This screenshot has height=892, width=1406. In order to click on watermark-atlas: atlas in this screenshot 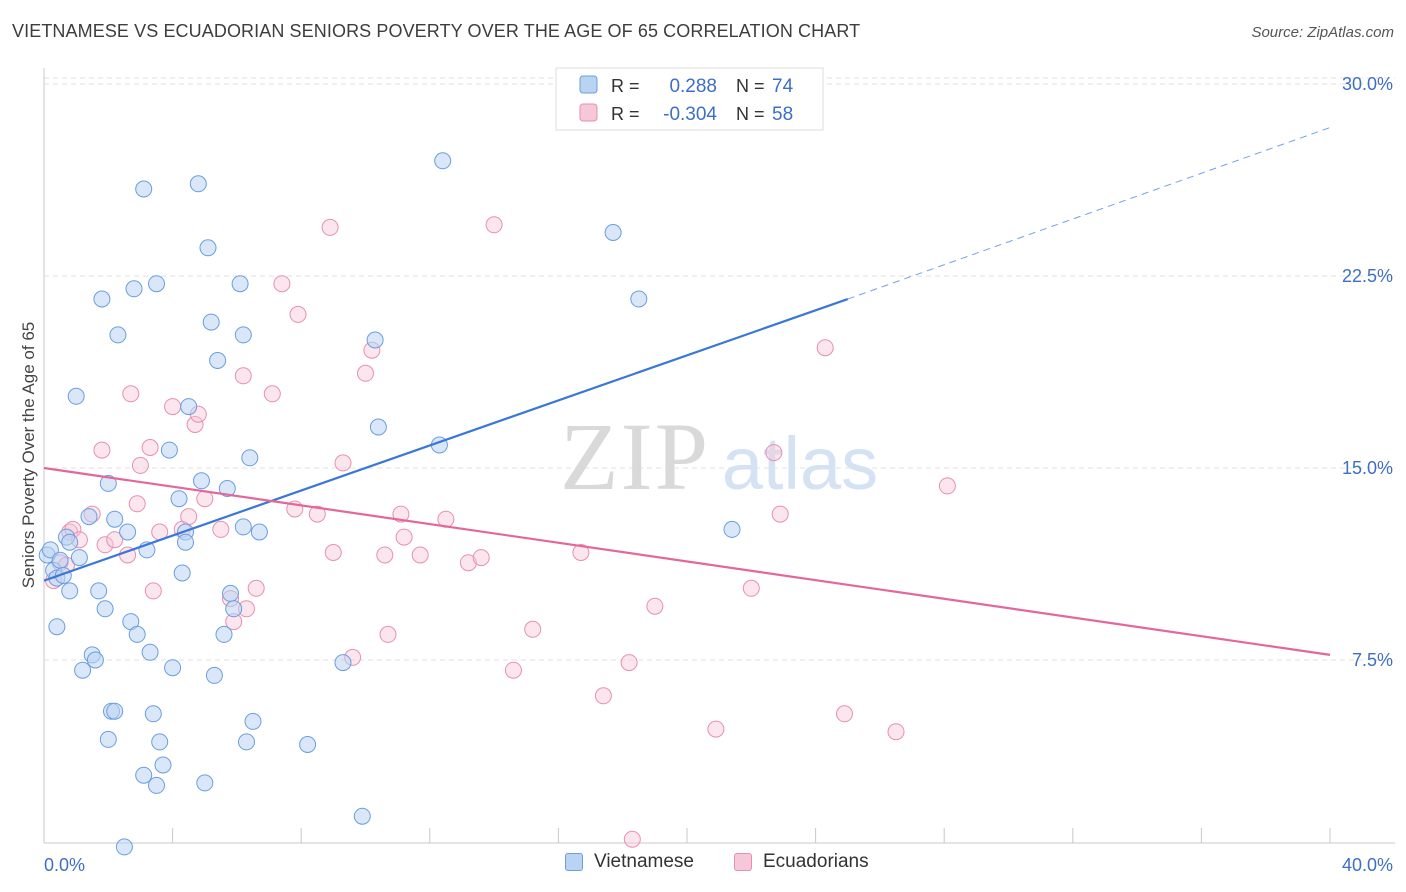, I will do `click(800, 463)`.